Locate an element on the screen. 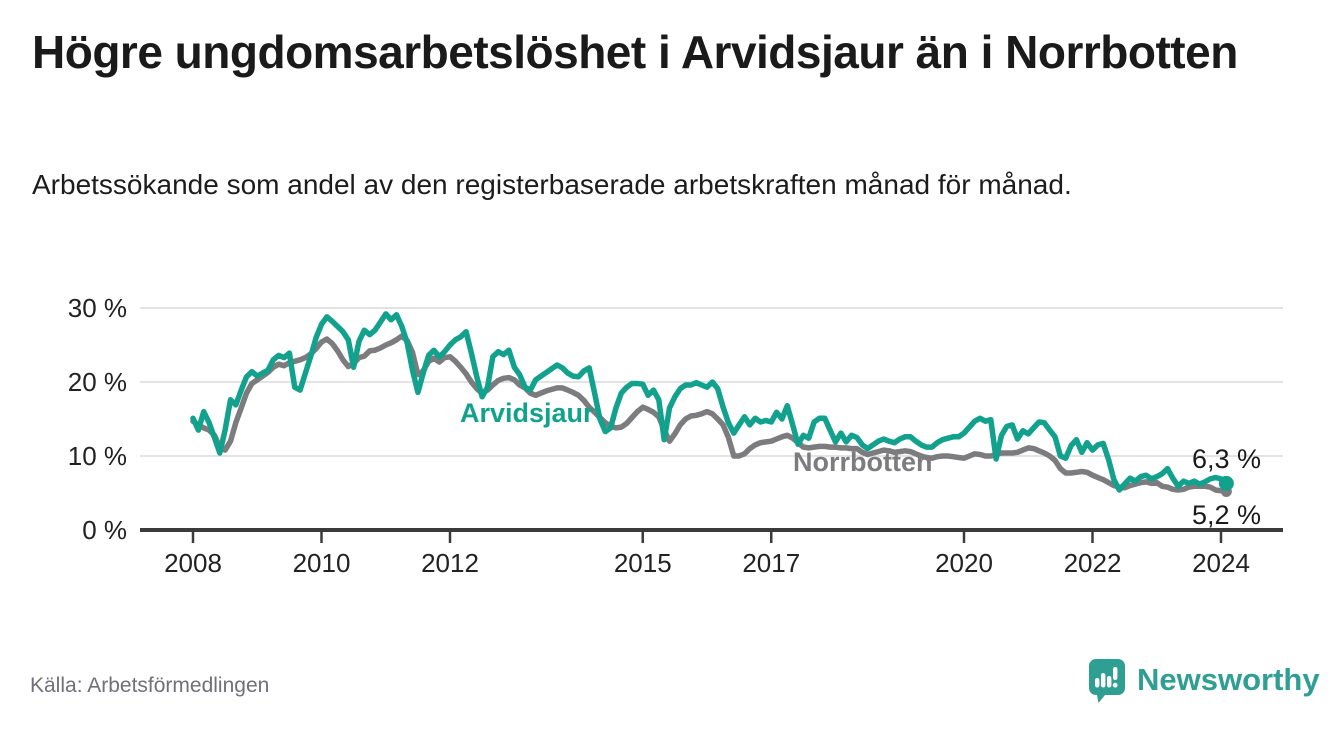  x-tick-label: 2024 is located at coordinates (1221, 563).